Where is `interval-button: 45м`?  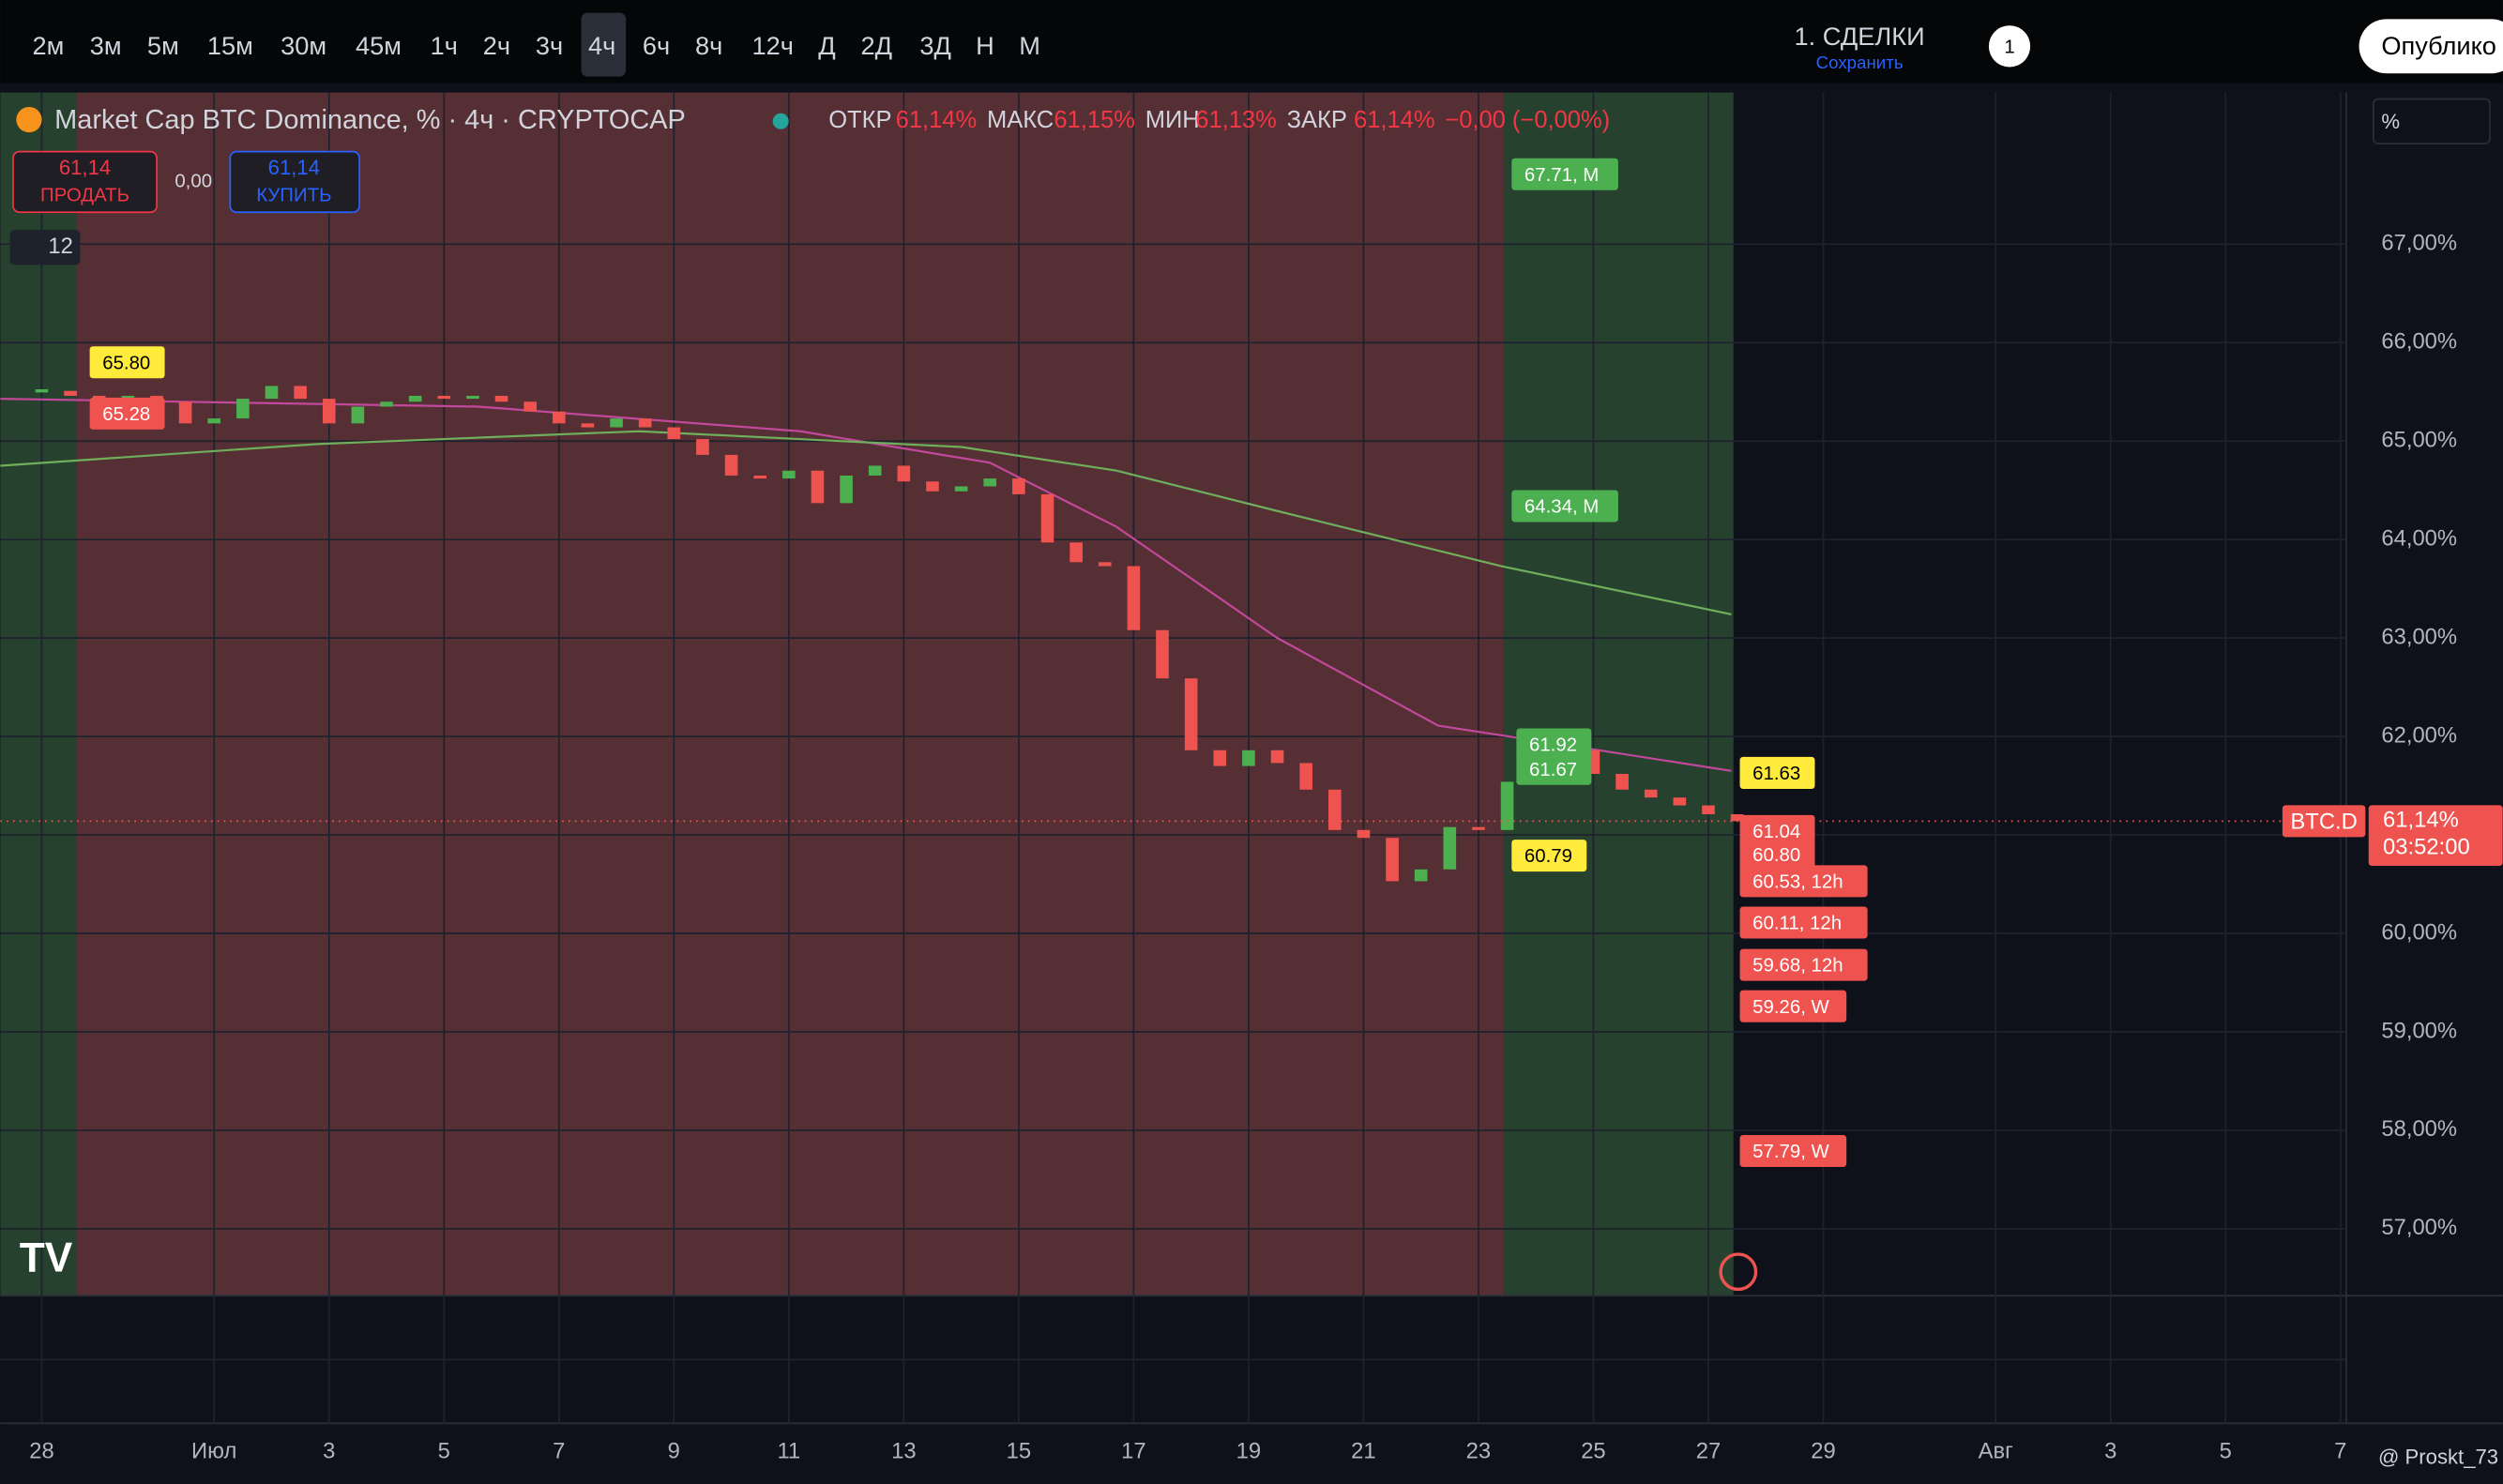 interval-button: 45м is located at coordinates (379, 45).